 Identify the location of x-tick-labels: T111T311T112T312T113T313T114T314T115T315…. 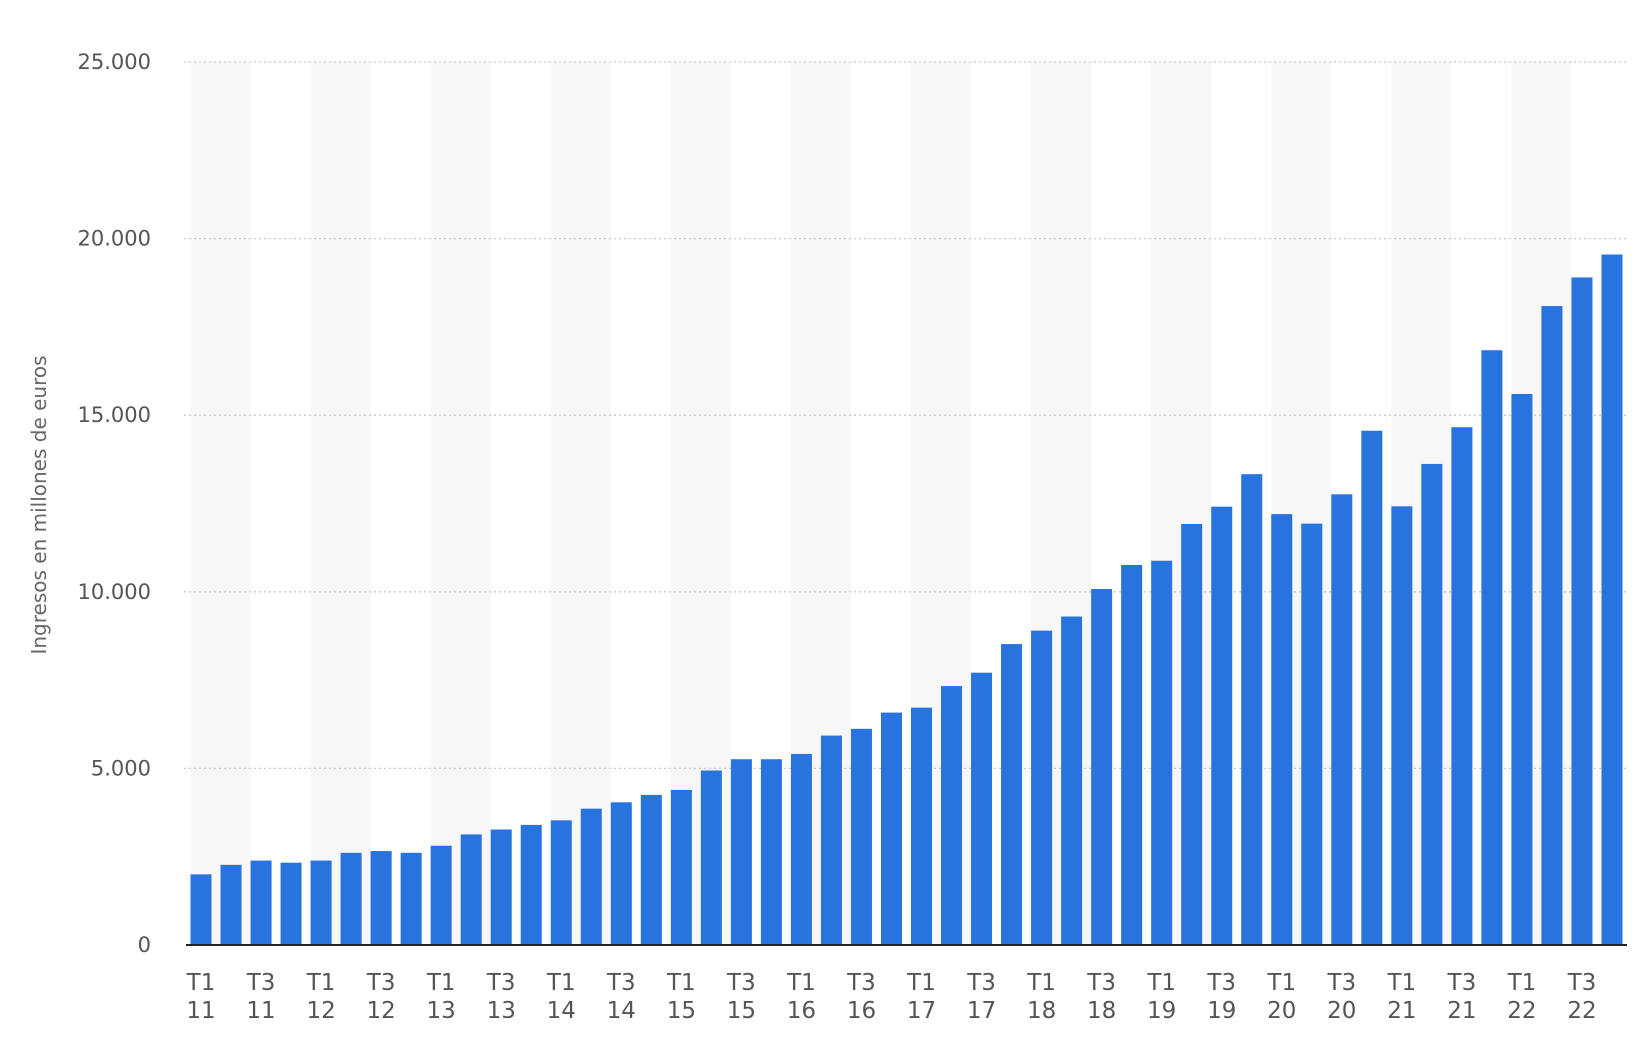
(891, 997).